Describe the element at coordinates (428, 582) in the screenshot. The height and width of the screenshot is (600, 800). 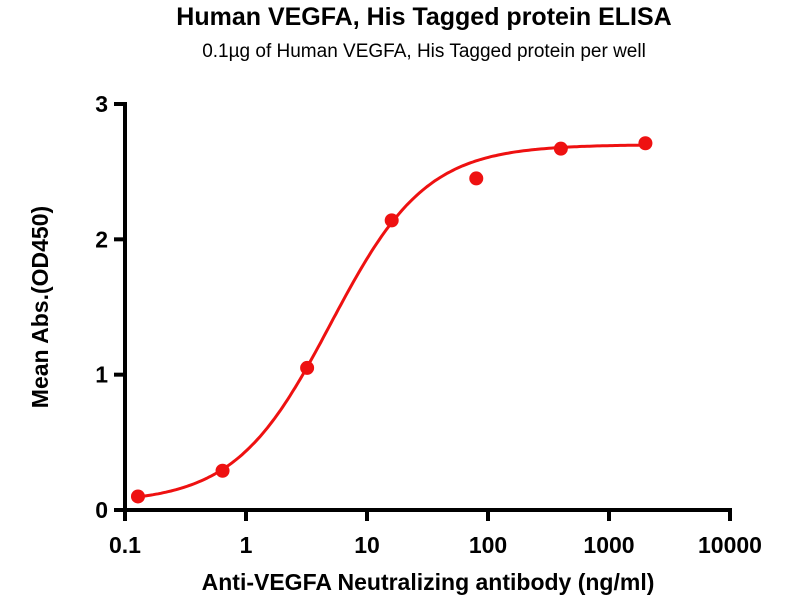
I see `x-axis-label: Anti-VEGFA Neutralizing antibody (ng/ml)` at that location.